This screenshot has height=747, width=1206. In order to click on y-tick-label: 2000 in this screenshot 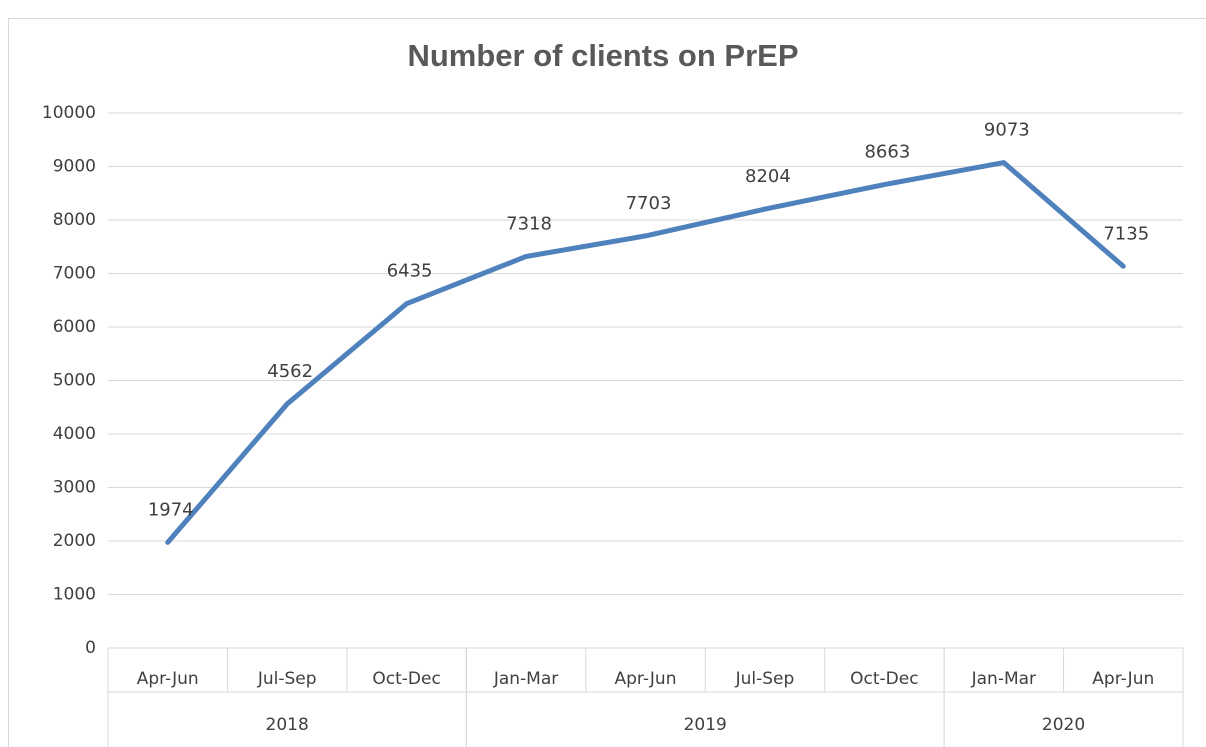, I will do `click(74, 541)`.